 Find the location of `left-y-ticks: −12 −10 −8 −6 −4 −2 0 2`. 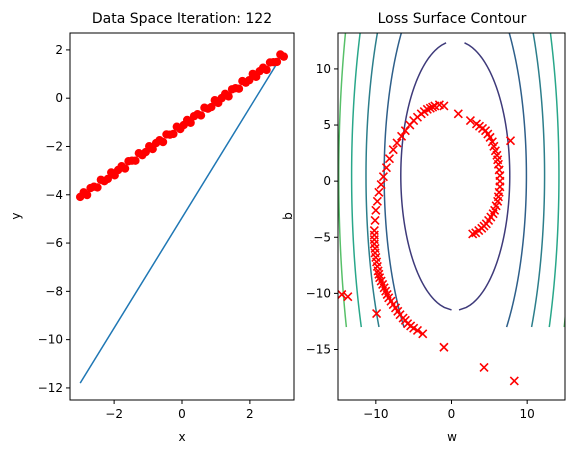

left-y-ticks: −12 −10 −8 −6 −4 −2 0 2 is located at coordinates (54, 219).